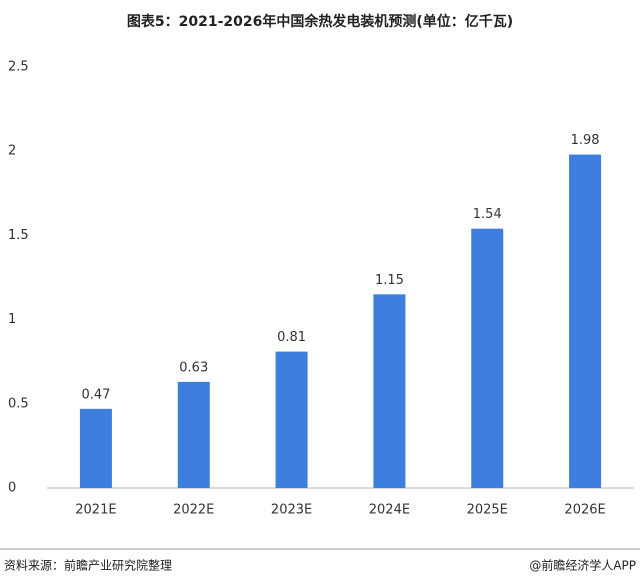  I want to click on x-tick-label: 2021E, so click(95, 510).